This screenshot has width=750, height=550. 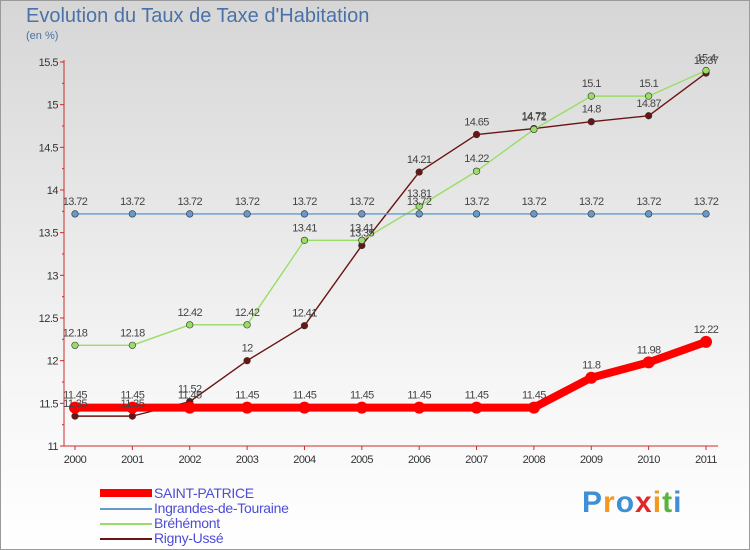 I want to click on x-tick-label: 2002, so click(x=189, y=460).